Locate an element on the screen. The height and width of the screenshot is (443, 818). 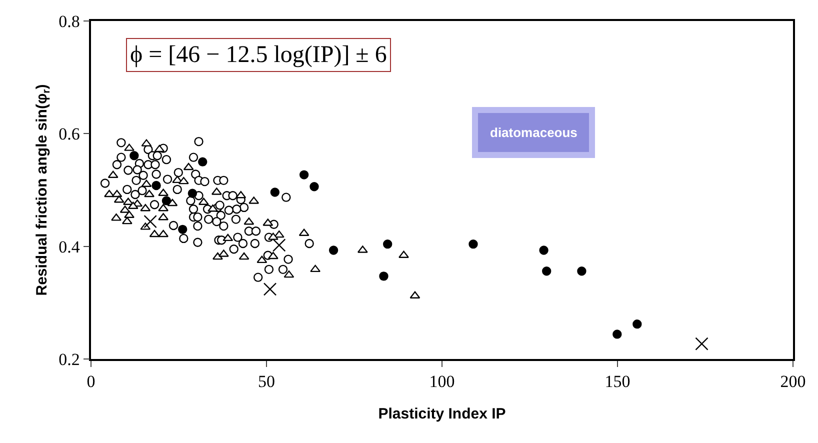
y-tick-label: 0.2 is located at coordinates (69, 359).